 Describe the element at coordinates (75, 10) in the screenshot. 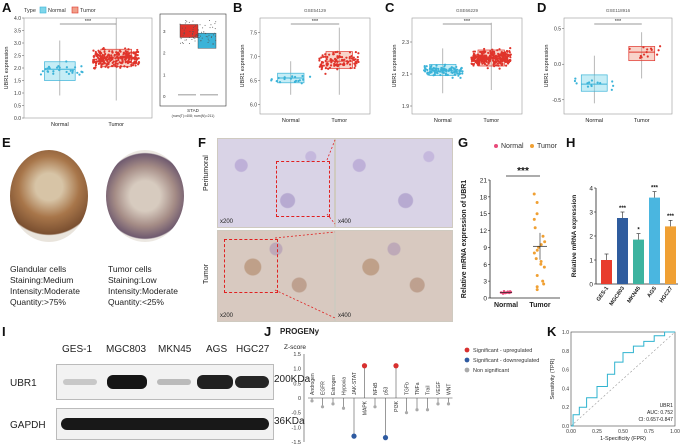

I see `legend-tumor-swatch` at that location.